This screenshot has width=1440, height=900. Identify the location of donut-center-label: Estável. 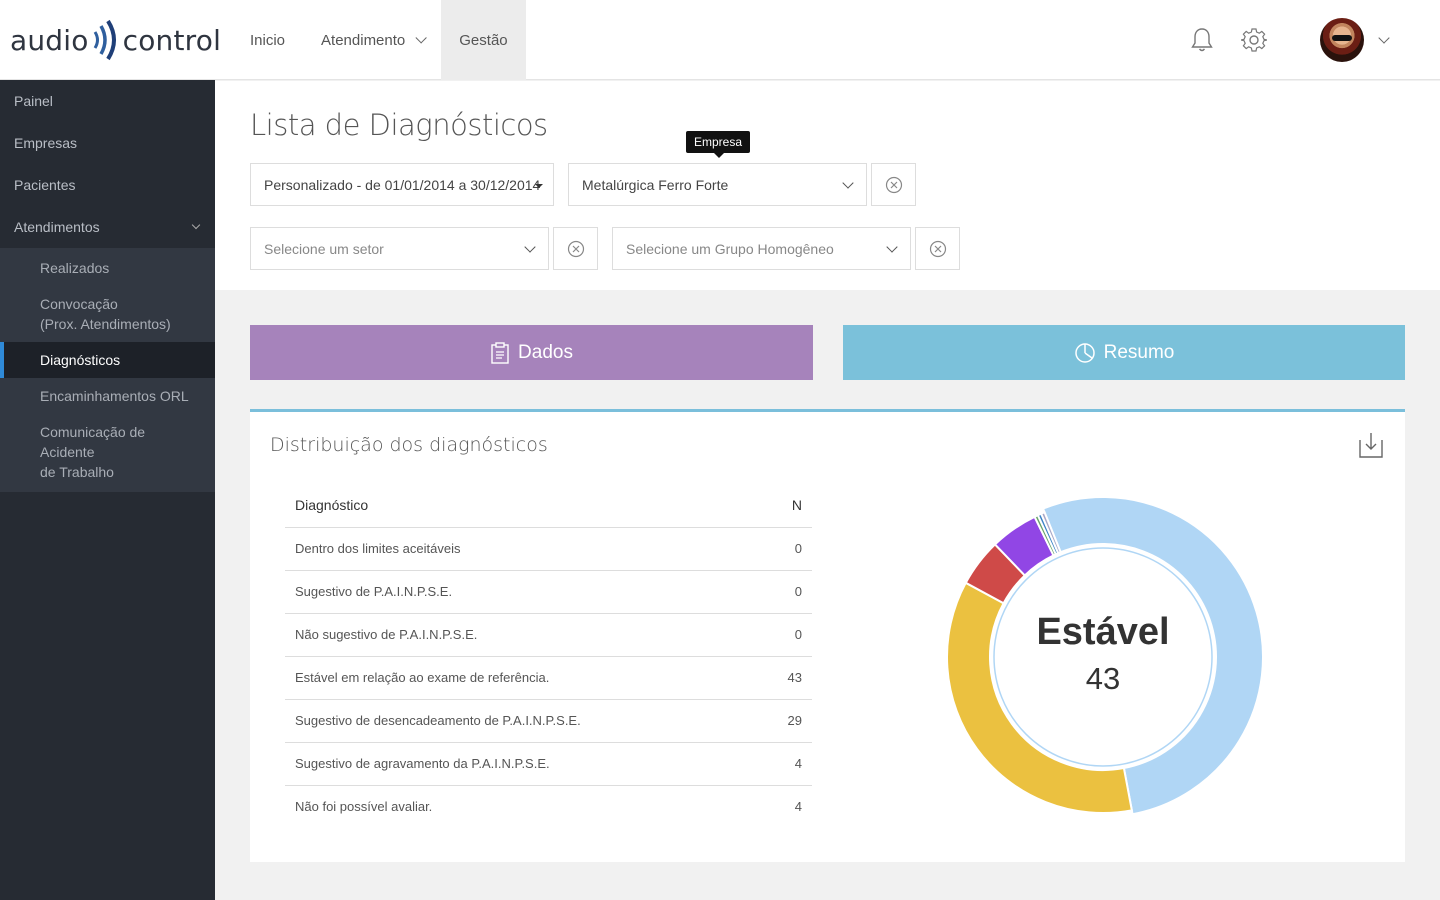
(1102, 632).